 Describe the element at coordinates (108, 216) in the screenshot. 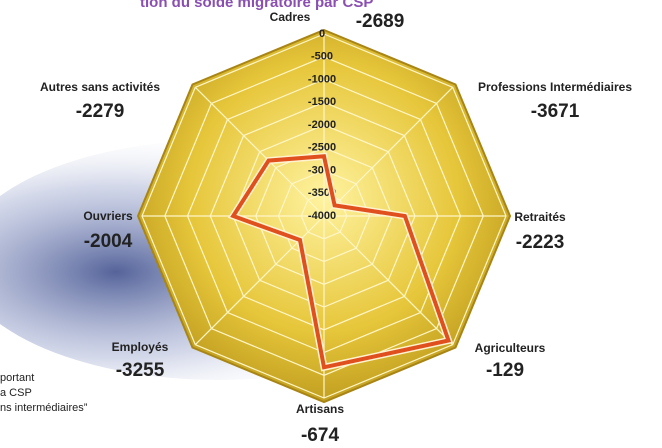

I see `category-label: Ouvriers` at that location.